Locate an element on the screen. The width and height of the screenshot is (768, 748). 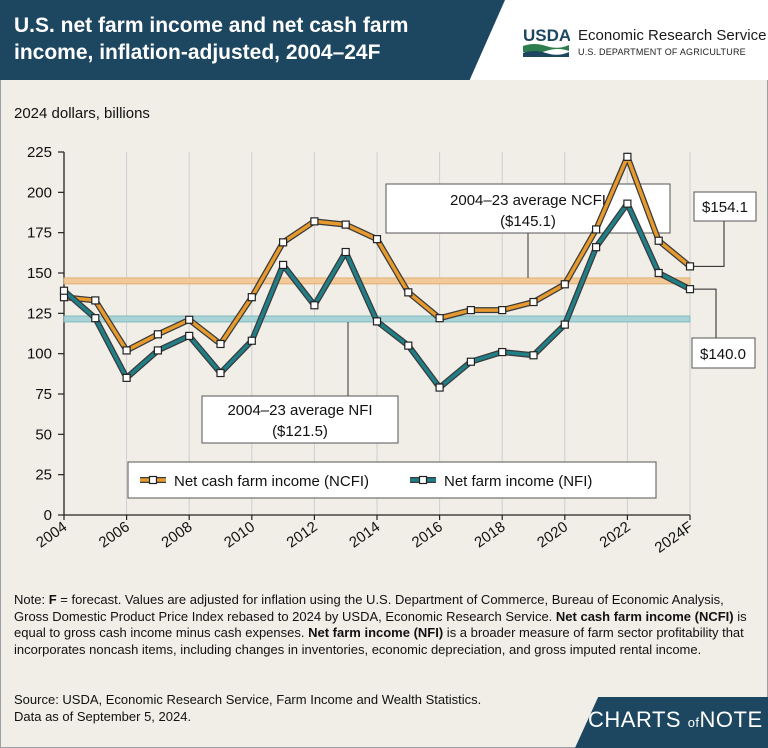
legend-label-ncfi: Net cash farm income (NCFI) is located at coordinates (271, 481).